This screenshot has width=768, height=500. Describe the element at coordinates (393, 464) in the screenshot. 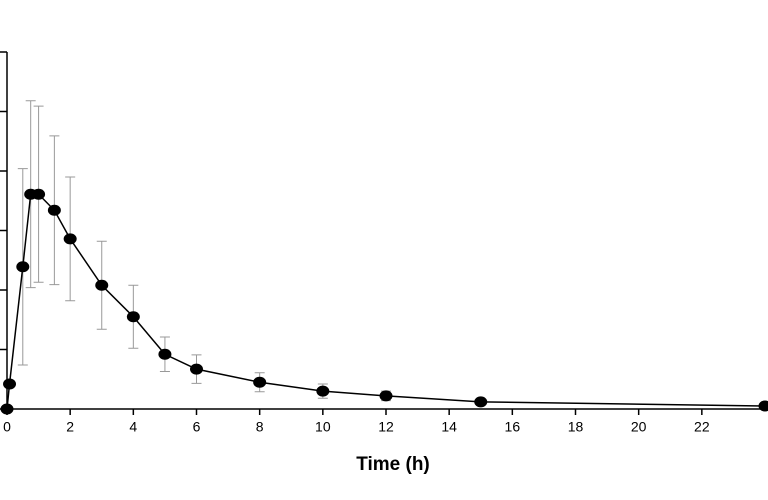

I see `x-axis-title: Time (h)` at that location.